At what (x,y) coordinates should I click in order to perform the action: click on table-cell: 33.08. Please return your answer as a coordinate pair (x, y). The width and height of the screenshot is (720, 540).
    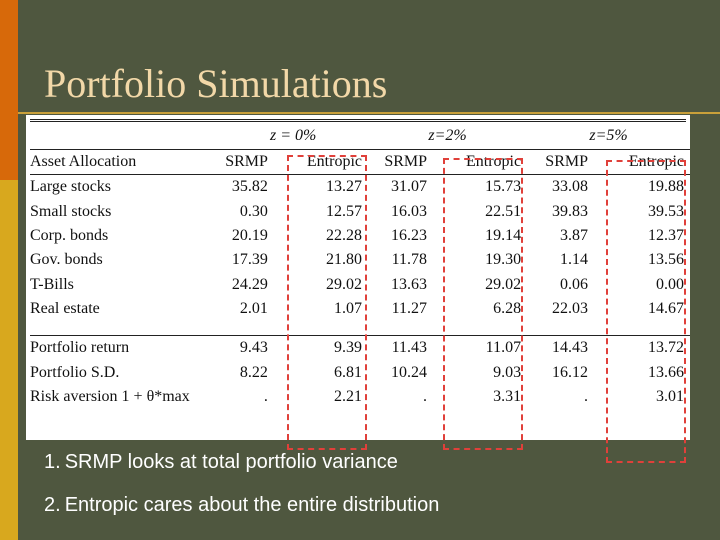
    Looking at the image, I should click on (570, 187).